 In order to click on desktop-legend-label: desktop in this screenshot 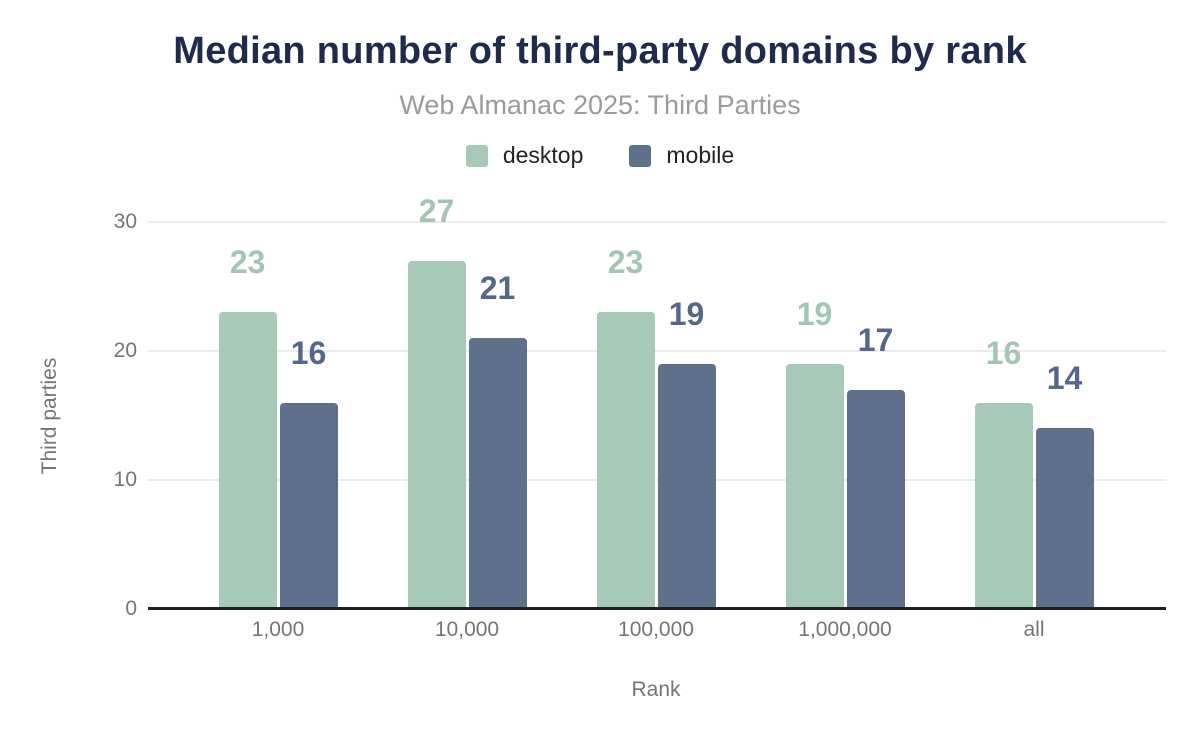, I will do `click(543, 155)`.